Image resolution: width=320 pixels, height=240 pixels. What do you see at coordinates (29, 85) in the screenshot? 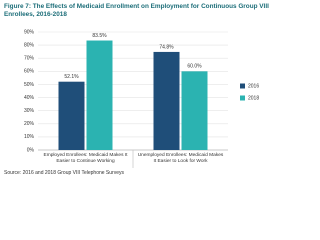
I see `y-tick-label: 50%` at bounding box center [29, 85].